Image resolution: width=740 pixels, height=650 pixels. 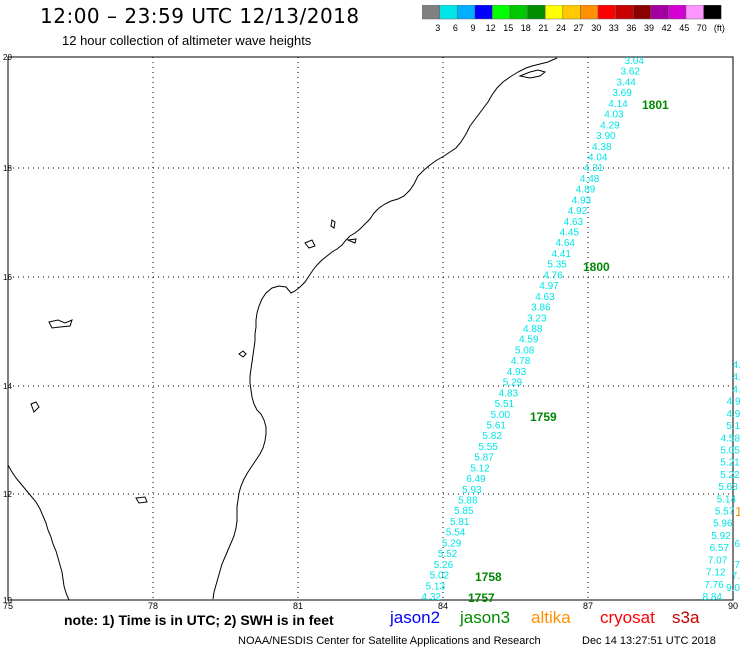 What do you see at coordinates (730, 463) in the screenshot?
I see `wave-height-value: 5.21` at bounding box center [730, 463].